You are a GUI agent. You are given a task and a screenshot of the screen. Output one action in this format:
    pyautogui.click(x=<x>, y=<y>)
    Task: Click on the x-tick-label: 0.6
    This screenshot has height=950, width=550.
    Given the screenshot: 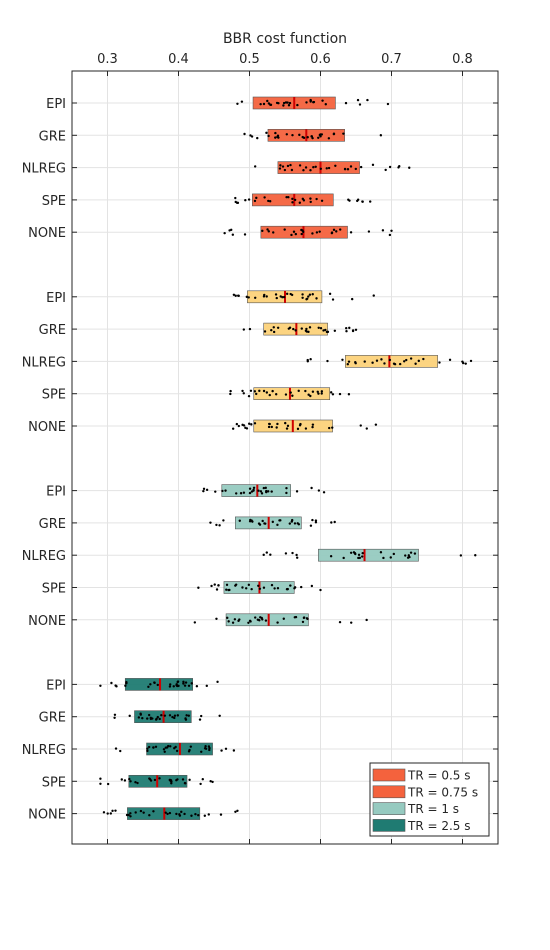 What is the action you would take?
    pyautogui.click(x=320, y=59)
    